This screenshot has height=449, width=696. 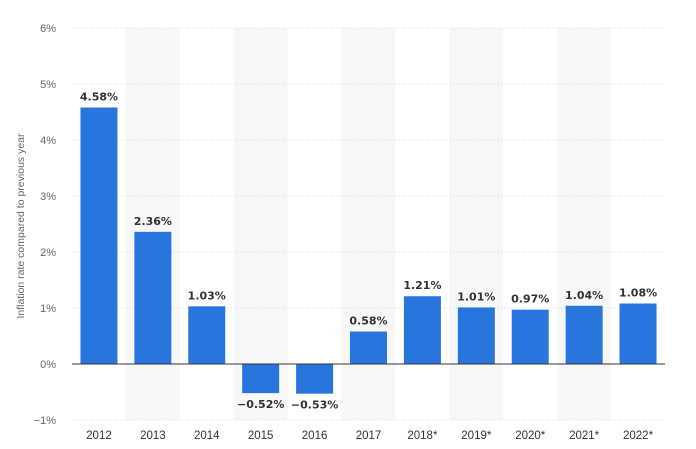 I want to click on y-axis-ticks: −1% 0% 1% 2% 3% 4% 5% 6%, so click(x=45, y=225).